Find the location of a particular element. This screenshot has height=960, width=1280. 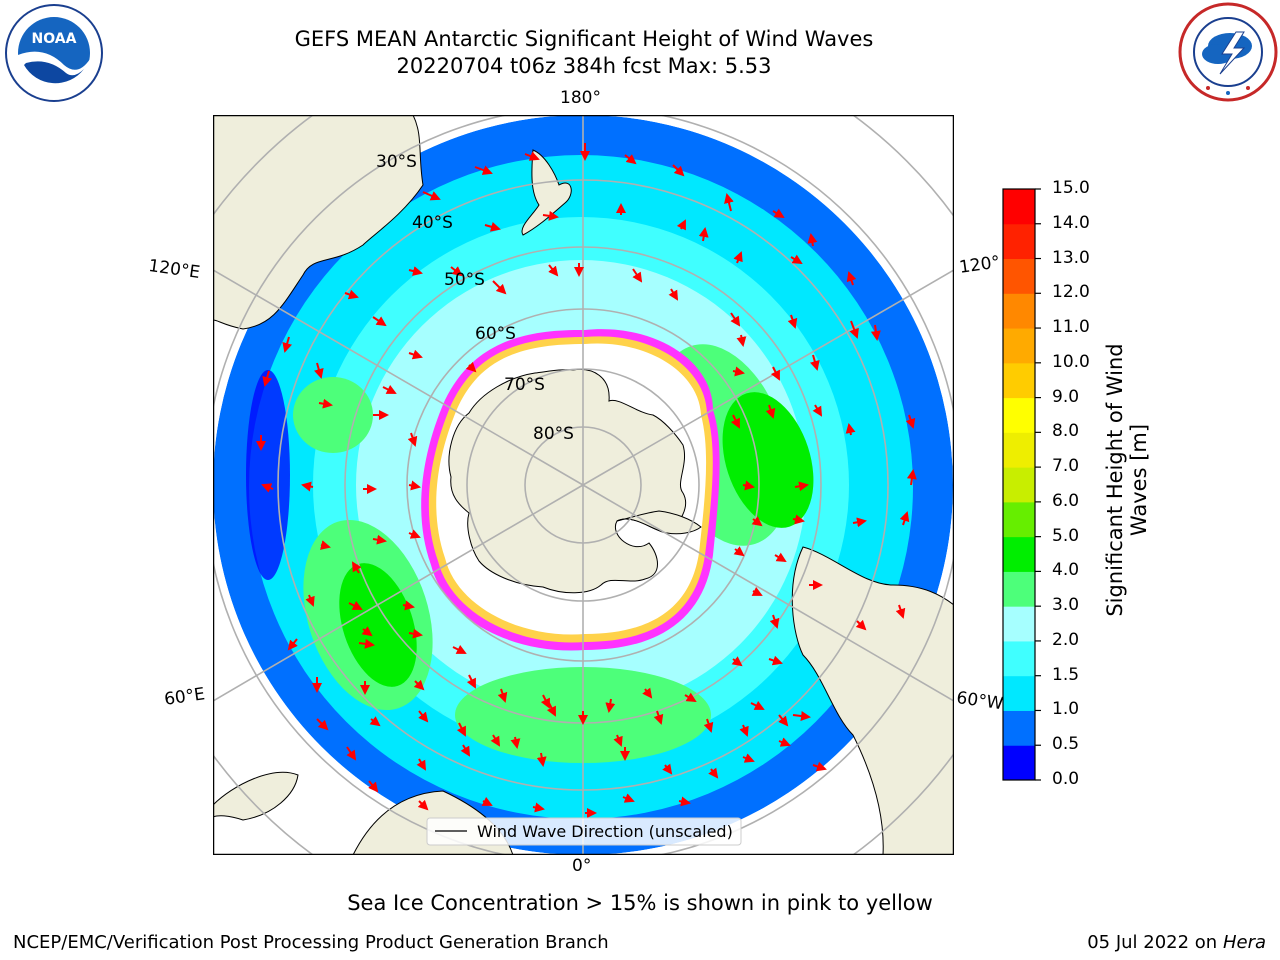

colorbar-tick-label: 10.0 is located at coordinates (1071, 361).